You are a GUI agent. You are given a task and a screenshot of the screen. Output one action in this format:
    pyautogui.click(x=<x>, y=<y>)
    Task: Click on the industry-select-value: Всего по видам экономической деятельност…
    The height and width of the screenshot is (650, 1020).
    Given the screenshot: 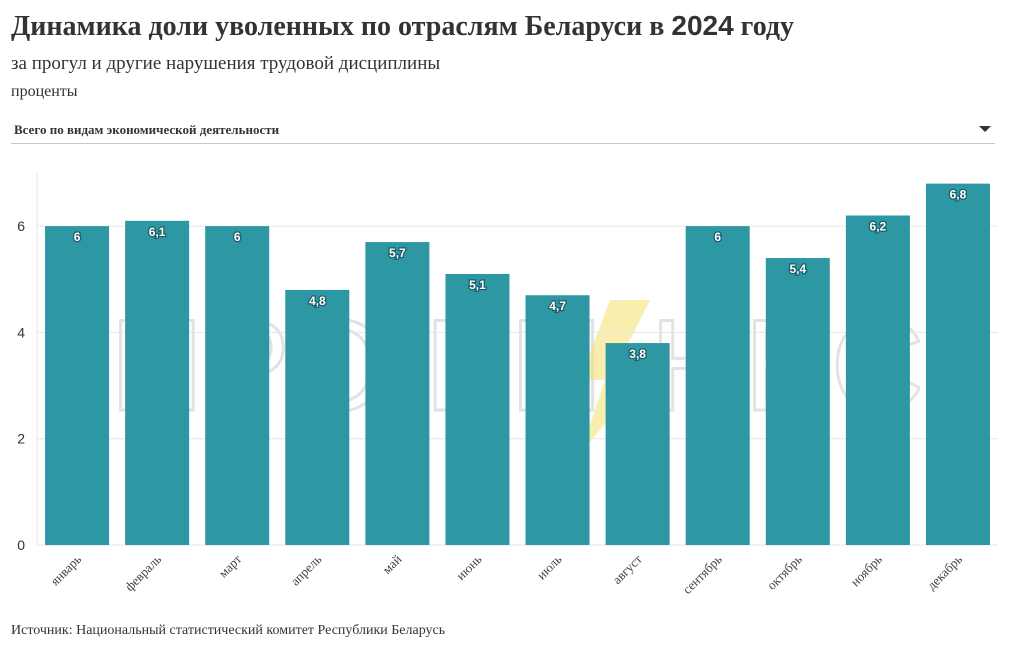 What is the action you would take?
    pyautogui.click(x=147, y=129)
    